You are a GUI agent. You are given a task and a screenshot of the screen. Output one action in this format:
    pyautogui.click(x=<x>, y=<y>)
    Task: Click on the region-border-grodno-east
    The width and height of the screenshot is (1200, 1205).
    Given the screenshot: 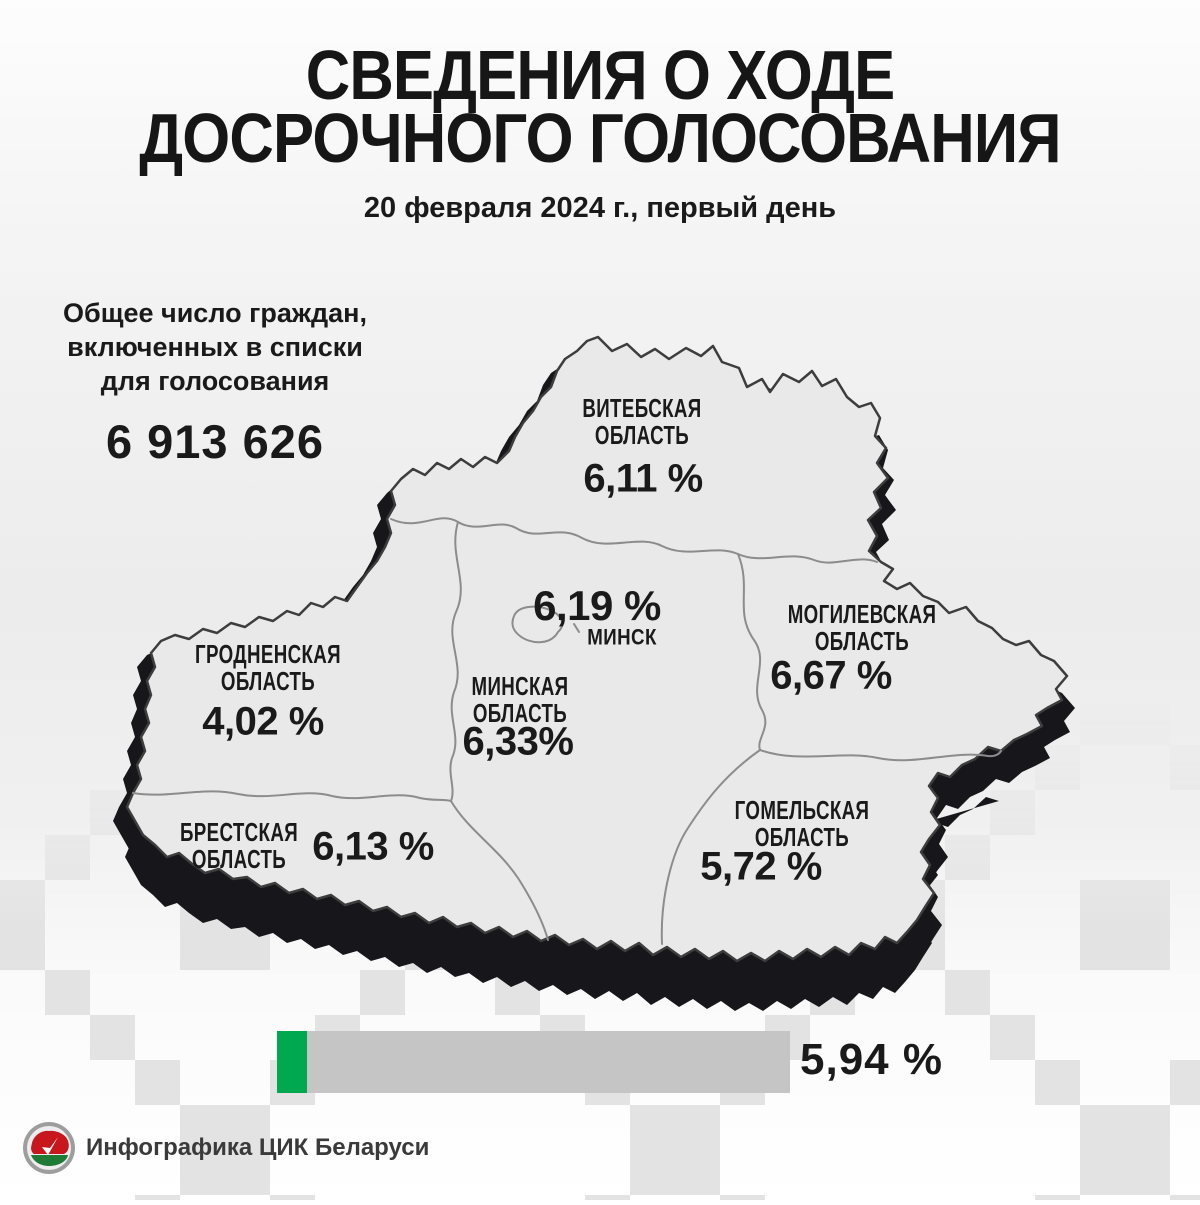 What is the action you would take?
    pyautogui.click(x=455, y=661)
    